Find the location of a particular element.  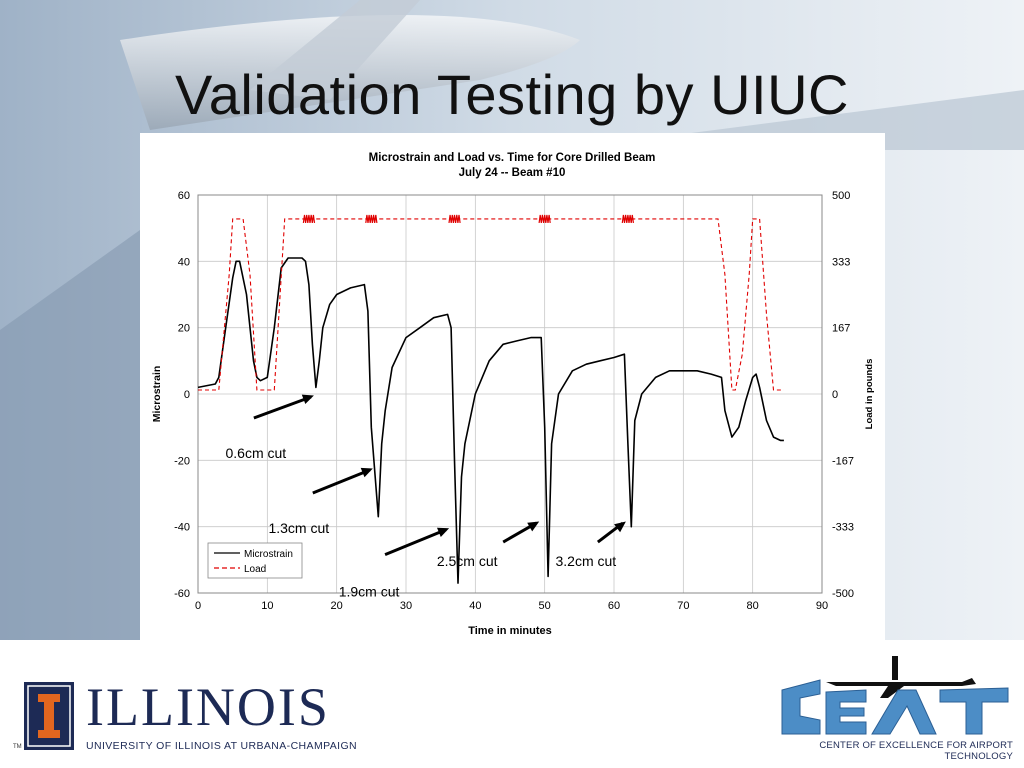

annotation-label: 0.6cm cut is located at coordinates (256, 453).